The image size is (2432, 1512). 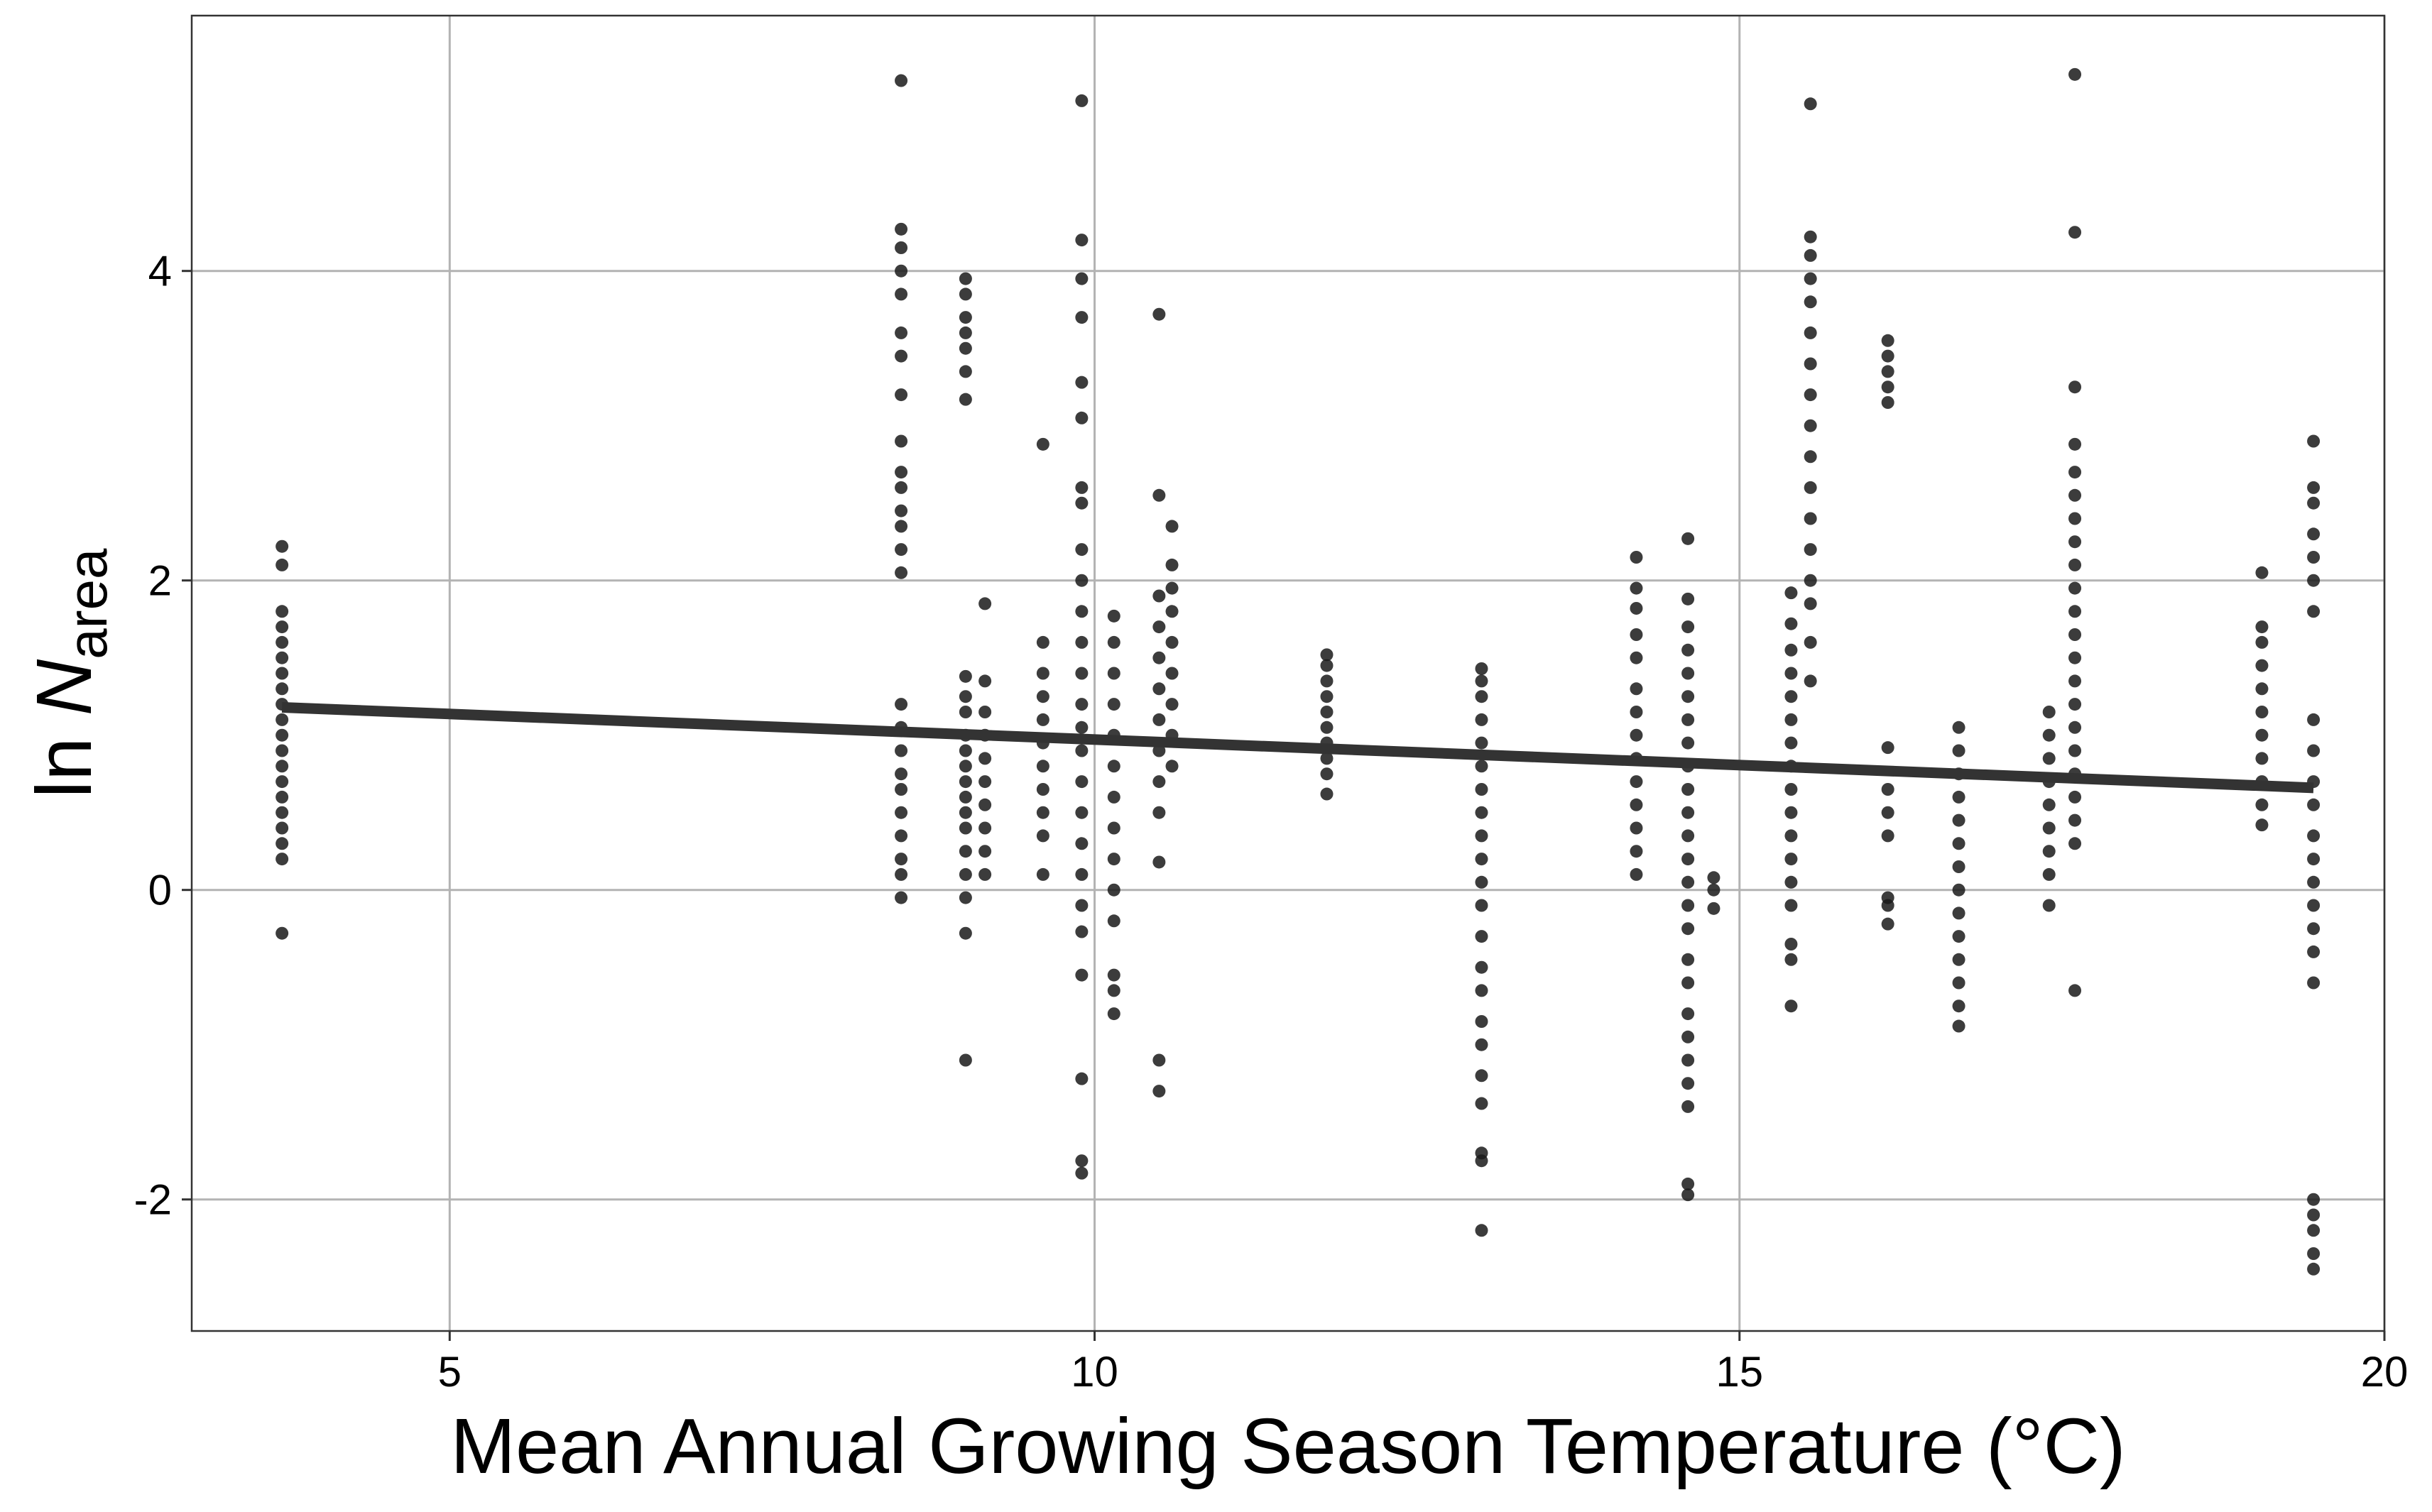 I want to click on x-axis-ticks: 5 10 15 20, so click(x=1423, y=1364).